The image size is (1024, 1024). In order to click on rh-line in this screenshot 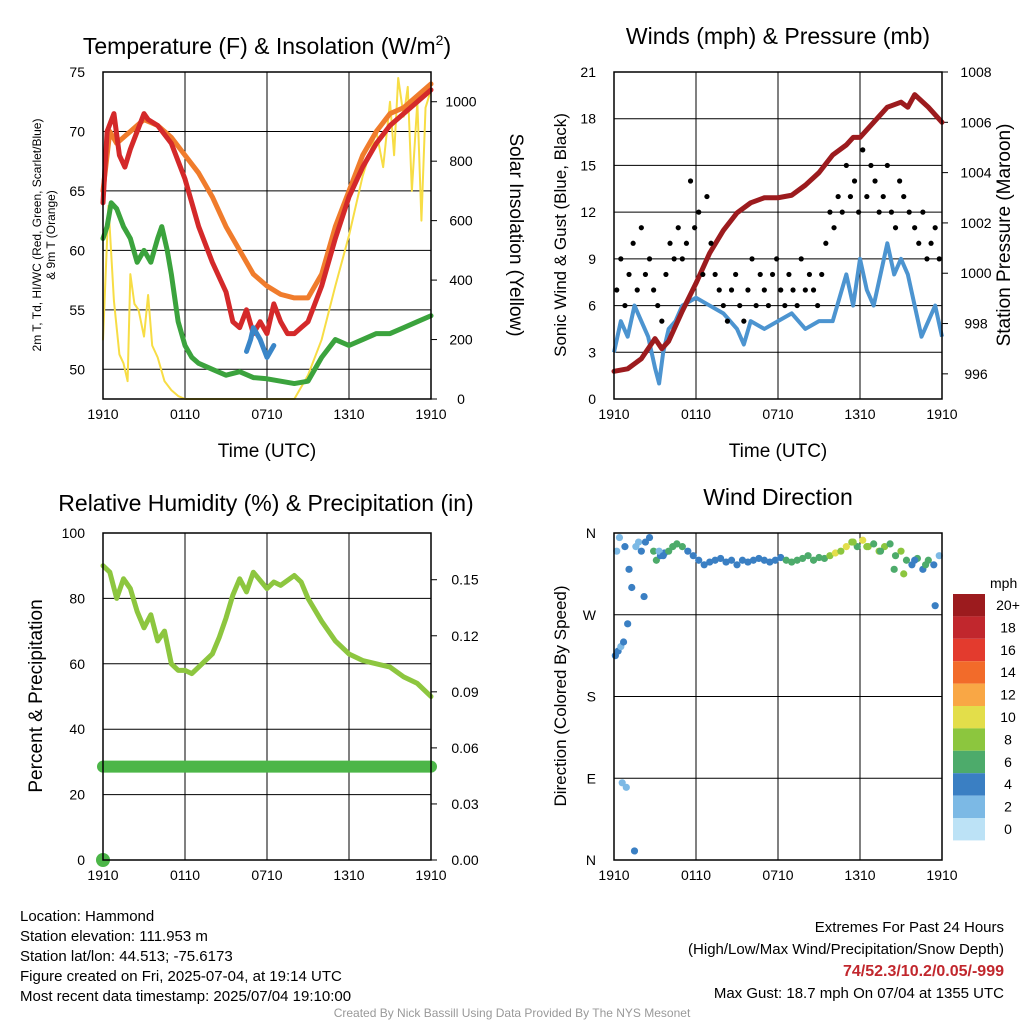, I will do `click(267, 631)`.